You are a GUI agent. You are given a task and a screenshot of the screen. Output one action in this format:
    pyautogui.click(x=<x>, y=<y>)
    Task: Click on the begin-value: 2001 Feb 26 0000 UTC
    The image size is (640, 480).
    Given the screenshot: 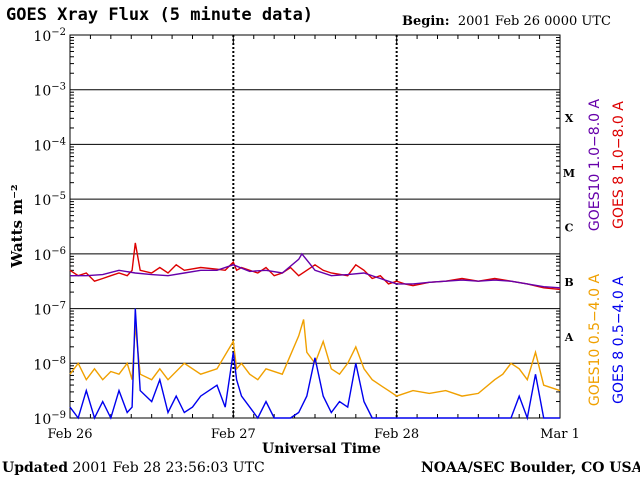 What is the action you would take?
    pyautogui.click(x=534, y=21)
    